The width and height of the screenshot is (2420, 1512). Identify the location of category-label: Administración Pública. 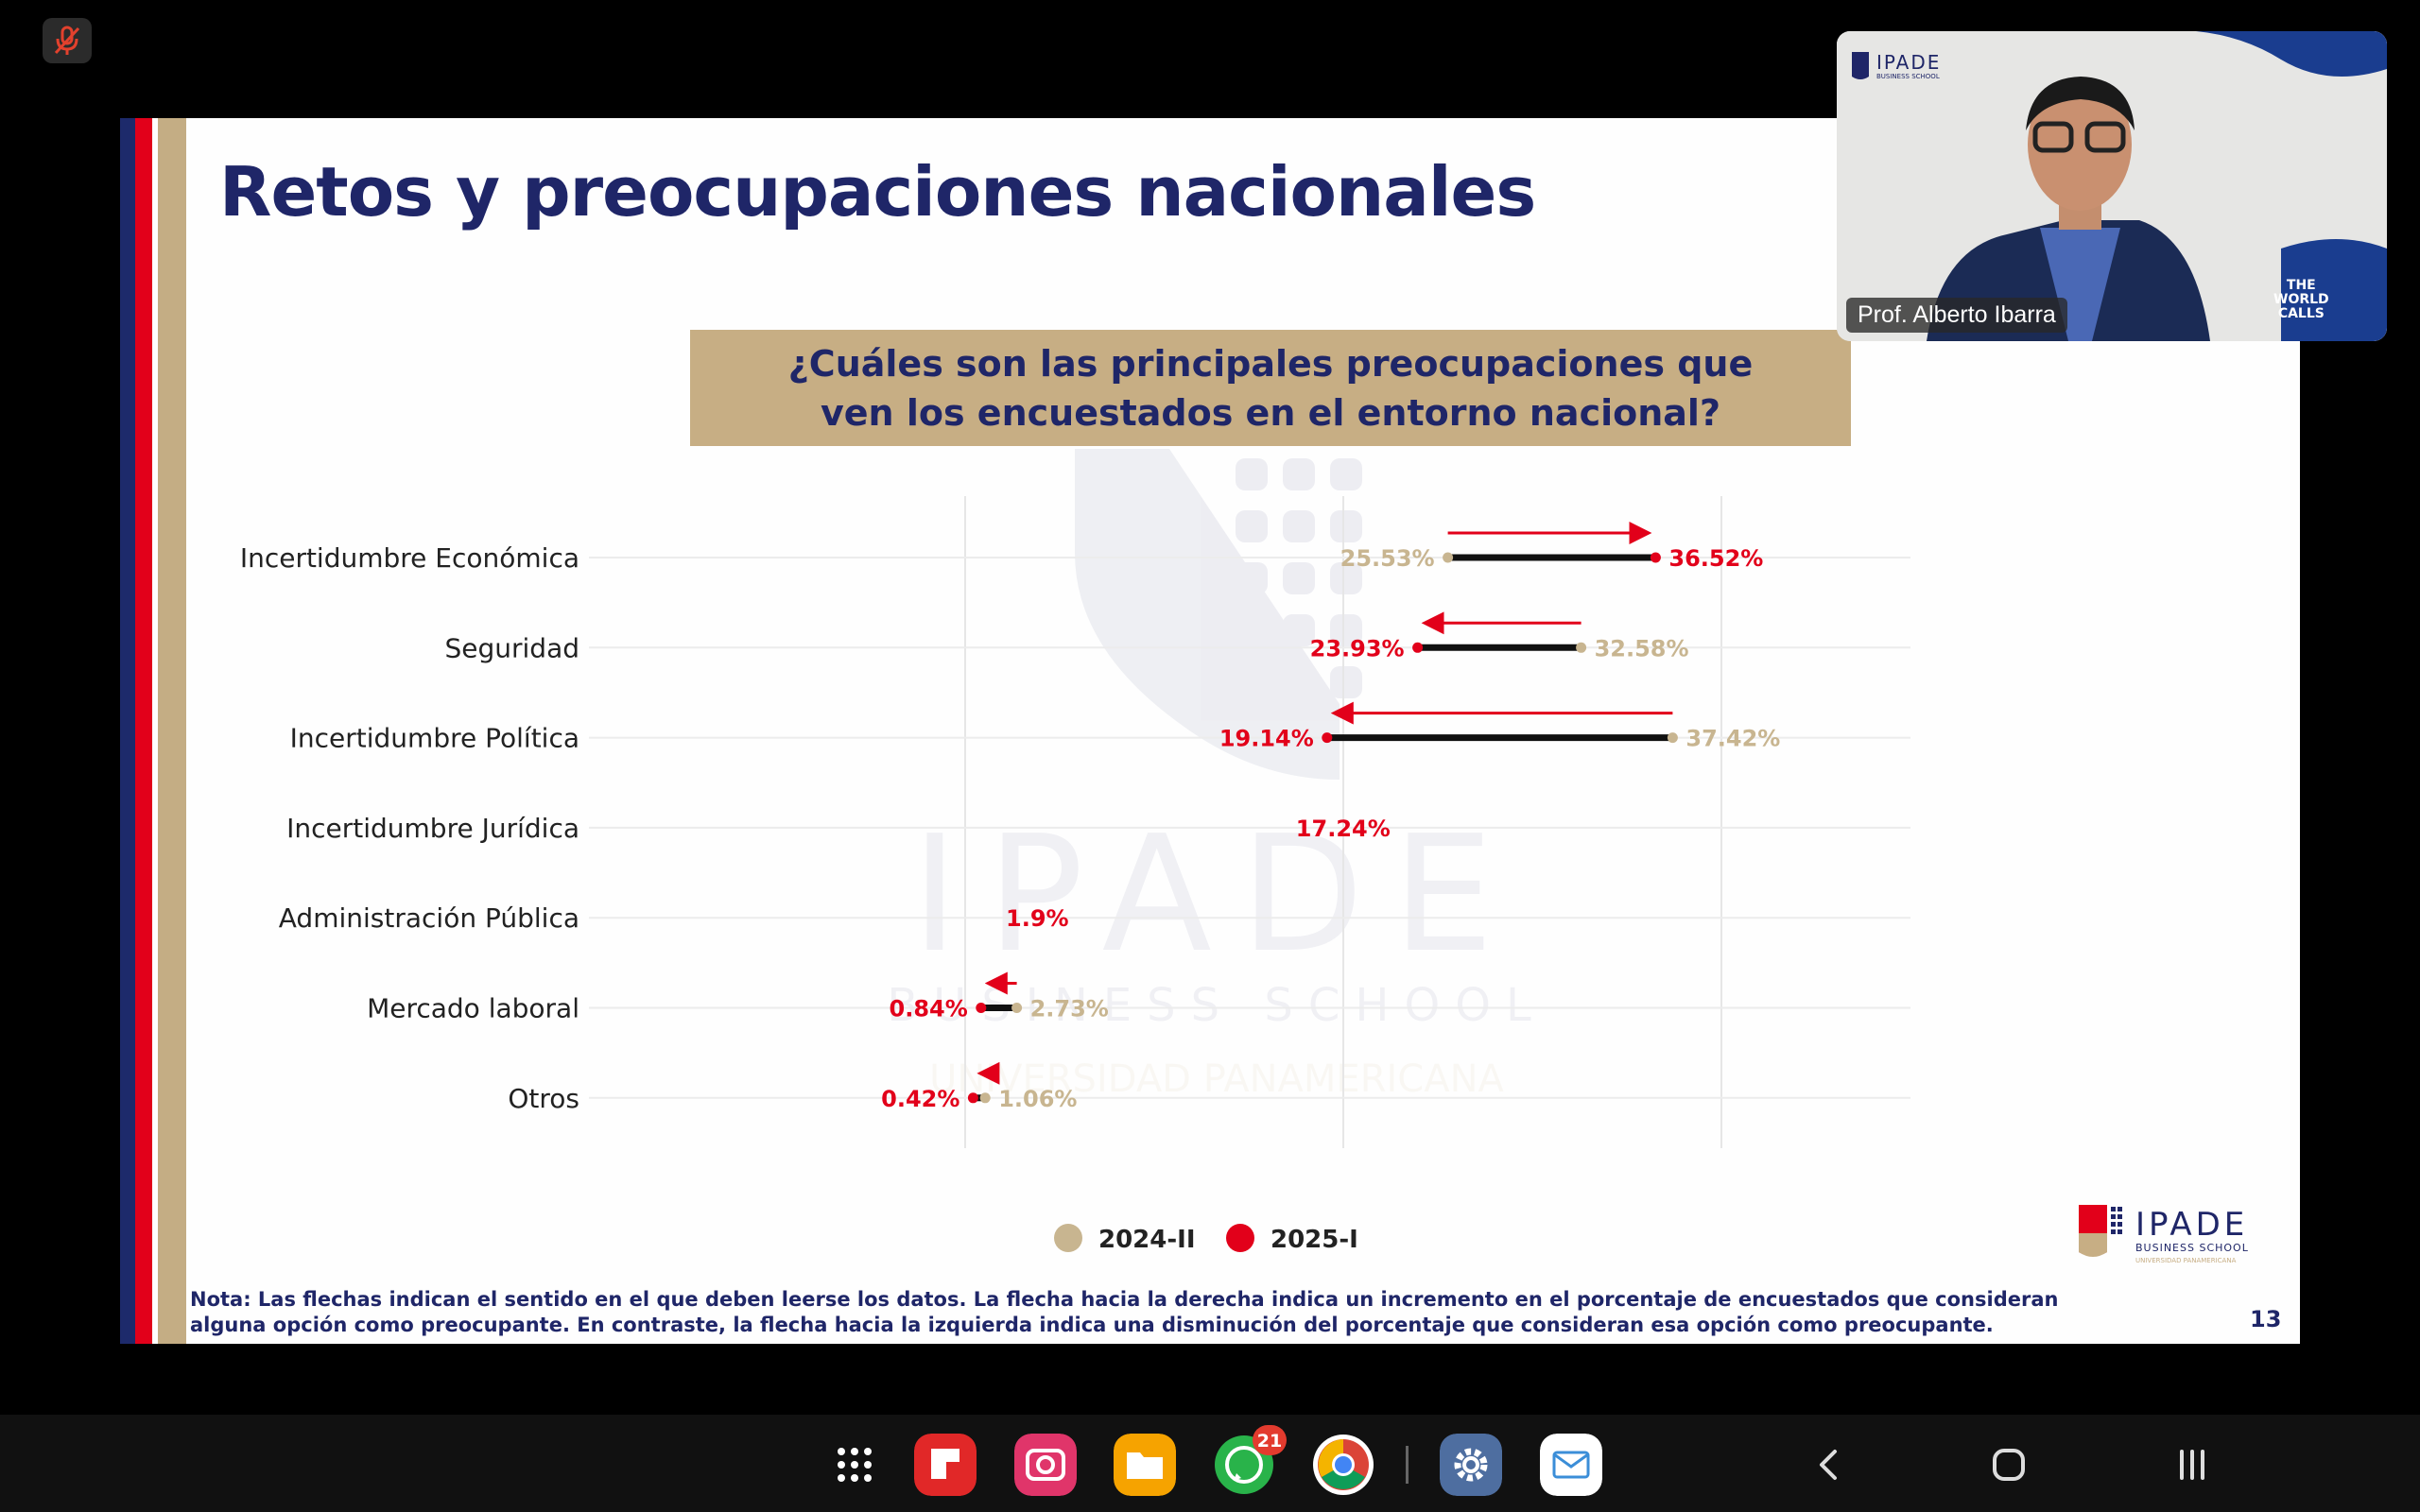
(429, 918).